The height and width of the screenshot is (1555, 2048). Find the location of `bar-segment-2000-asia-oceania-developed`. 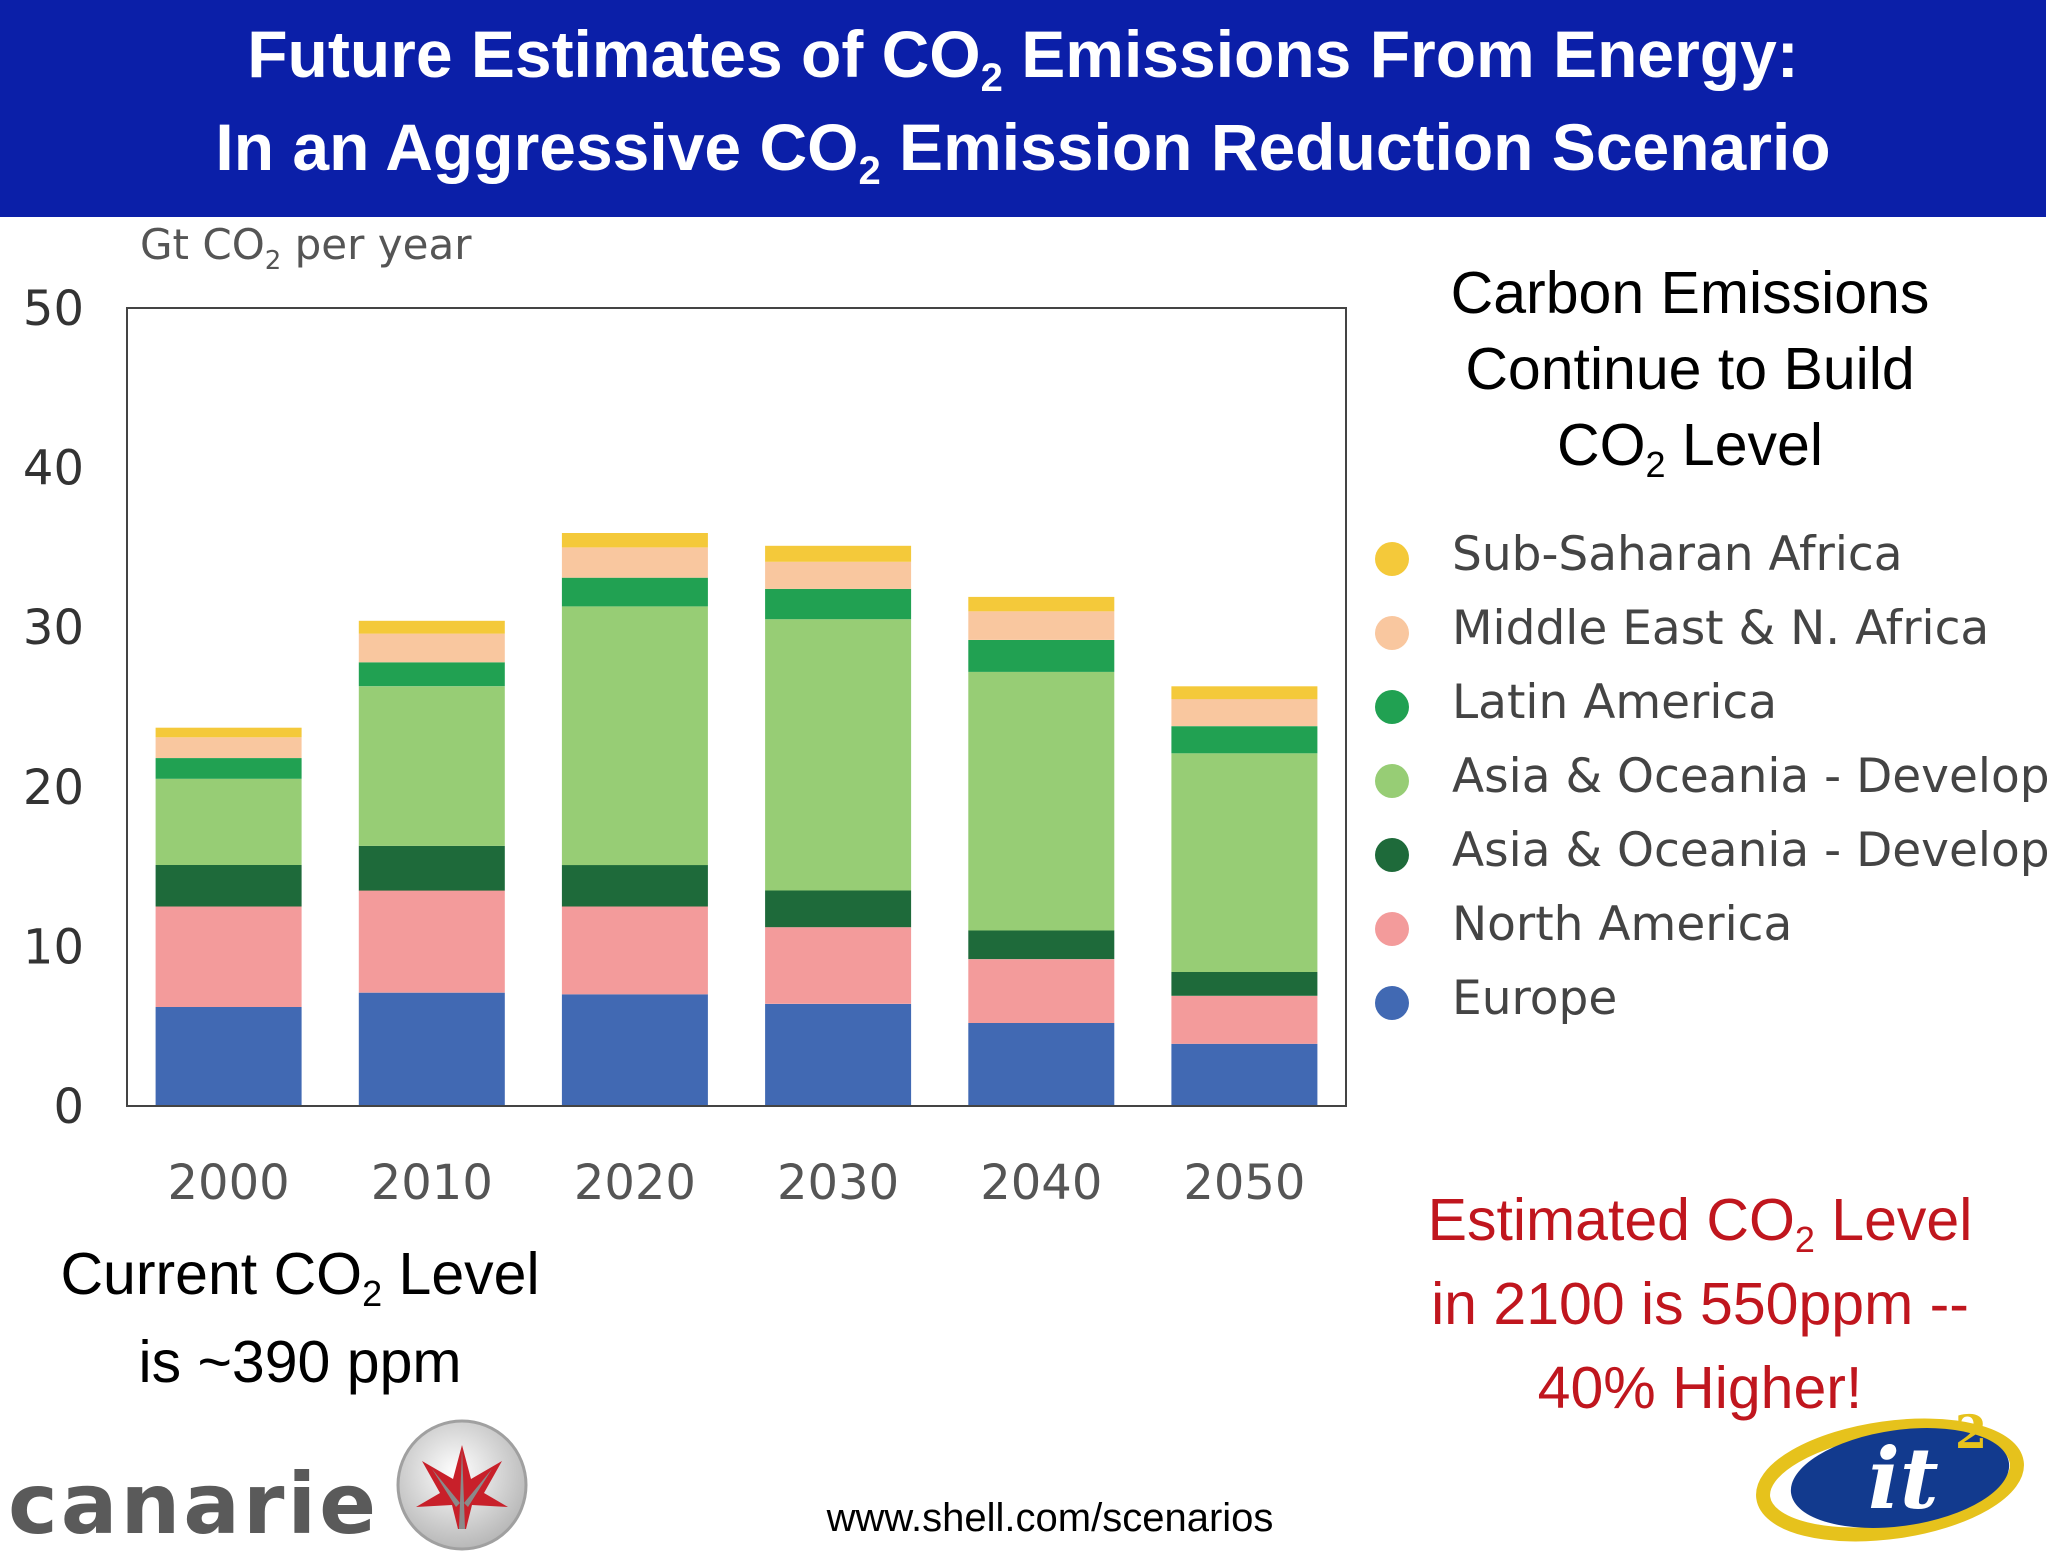

bar-segment-2000-asia-oceania-developed is located at coordinates (228, 886).